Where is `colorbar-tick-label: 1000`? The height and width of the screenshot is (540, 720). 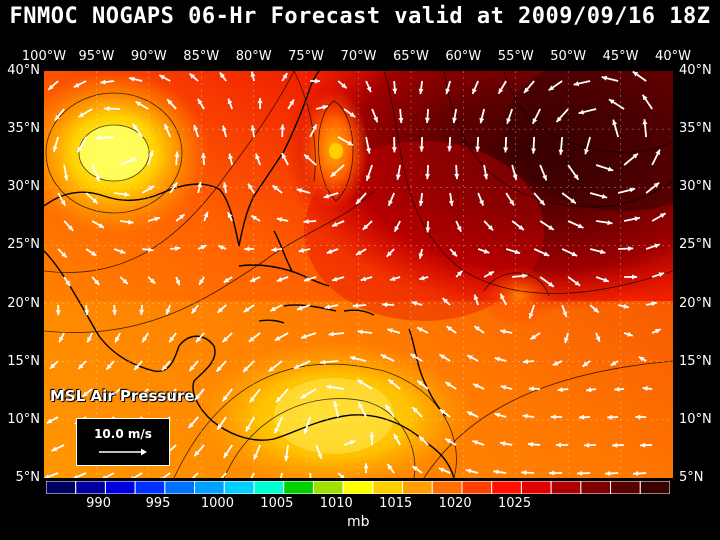
colorbar-tick-label: 1000 is located at coordinates (217, 503).